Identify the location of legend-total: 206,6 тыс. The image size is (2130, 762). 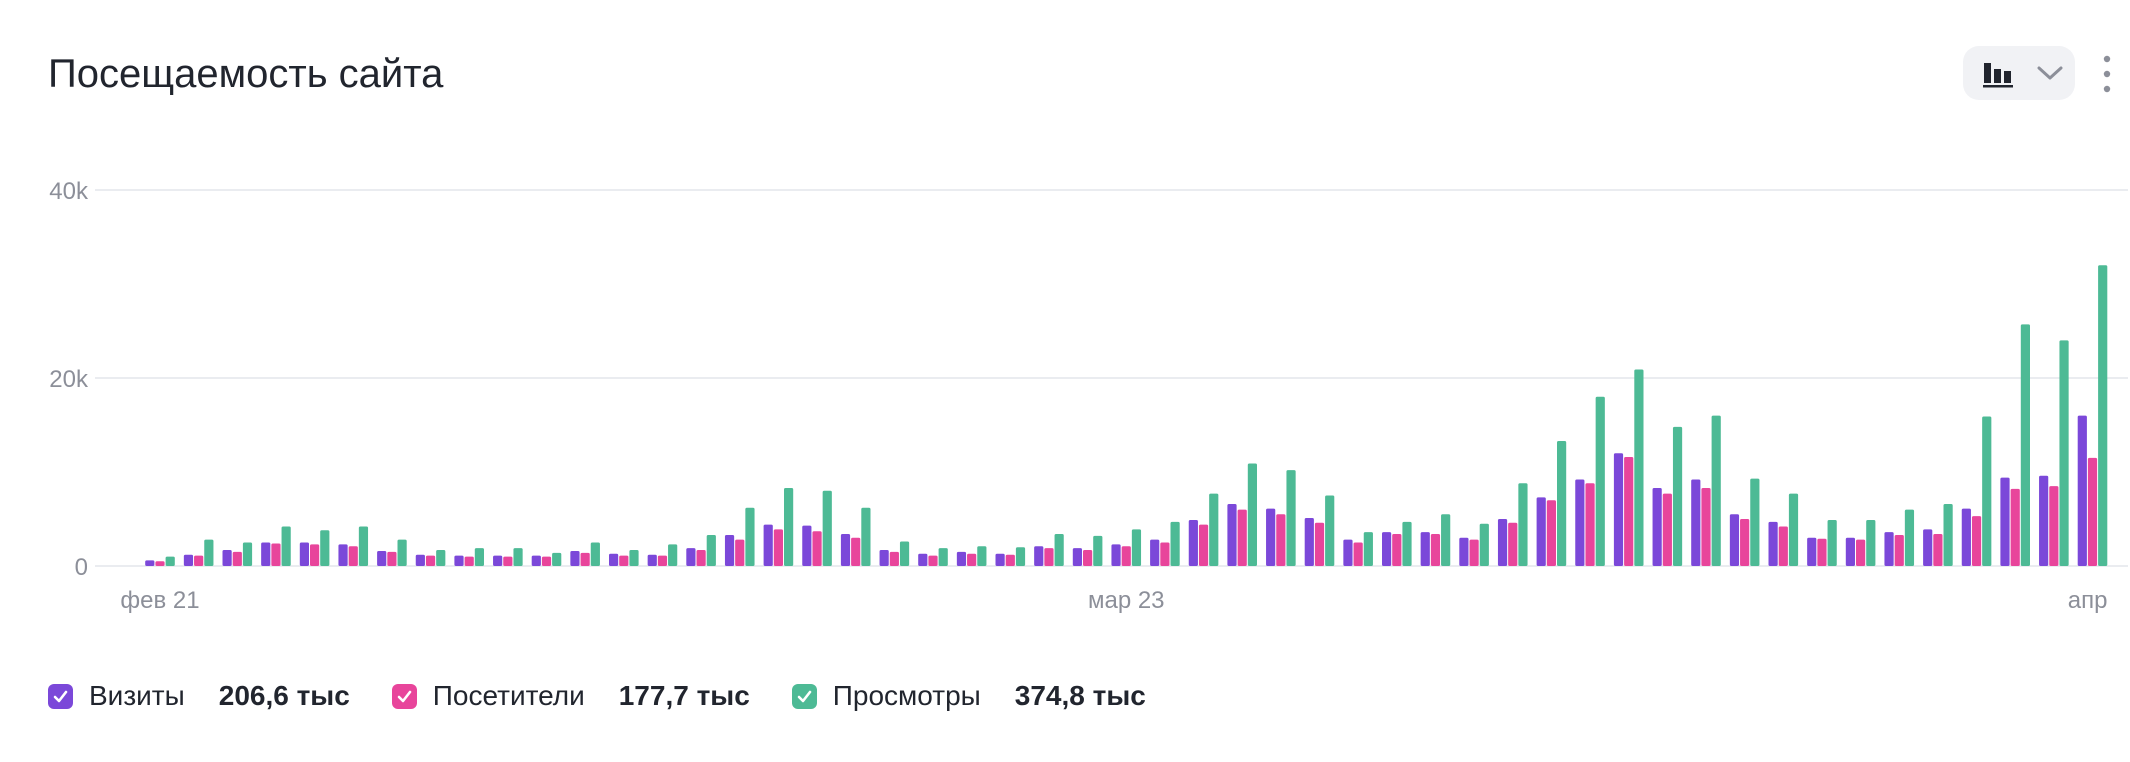
(284, 695).